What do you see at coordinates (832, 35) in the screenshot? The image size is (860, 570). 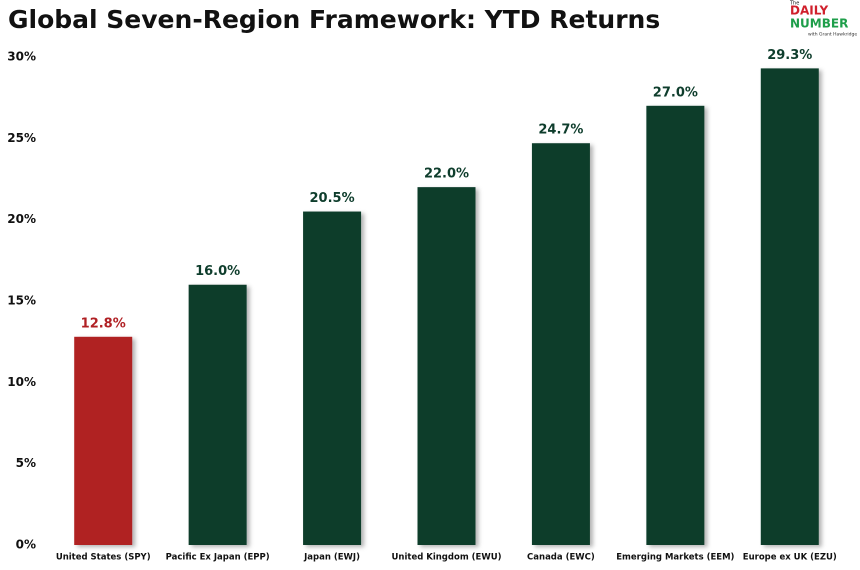 I see `logo-text: with Grant Hawkridge` at bounding box center [832, 35].